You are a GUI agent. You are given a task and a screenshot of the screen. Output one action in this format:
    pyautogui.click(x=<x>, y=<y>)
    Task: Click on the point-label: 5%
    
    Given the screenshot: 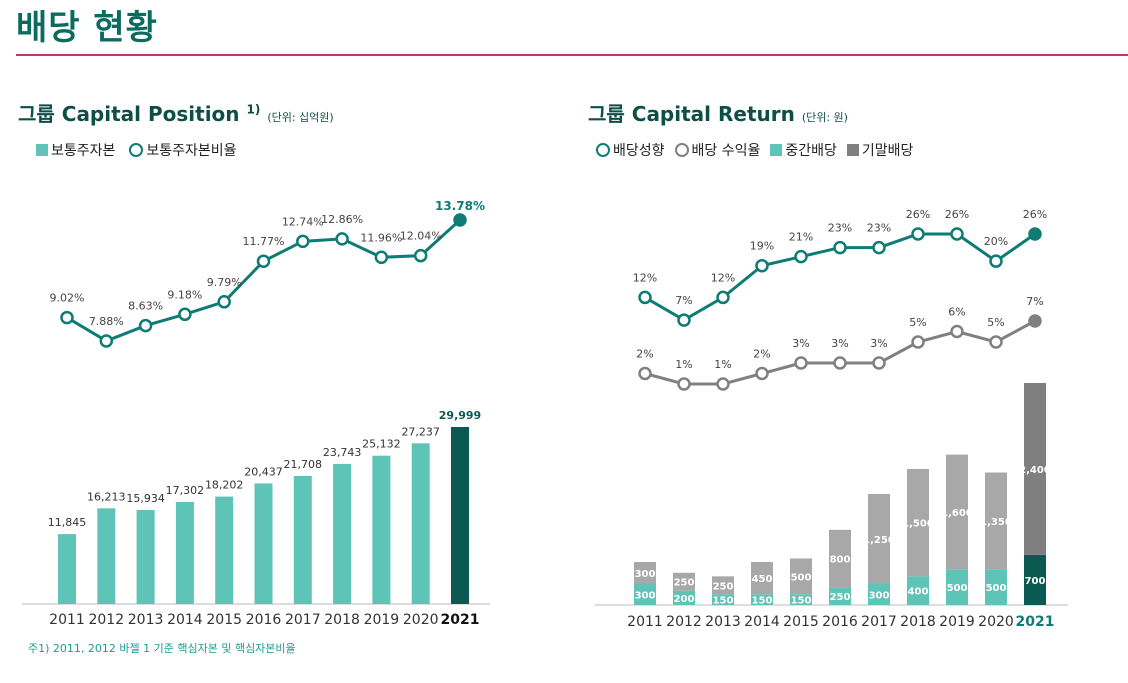 What is the action you would take?
    pyautogui.click(x=995, y=322)
    